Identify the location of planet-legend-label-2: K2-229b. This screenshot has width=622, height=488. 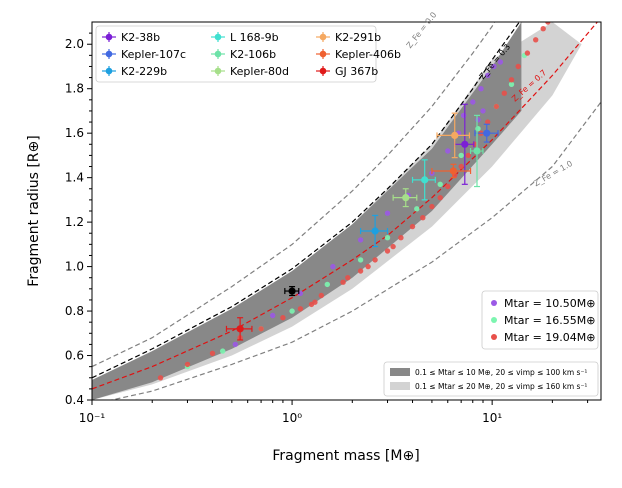
(144, 71).